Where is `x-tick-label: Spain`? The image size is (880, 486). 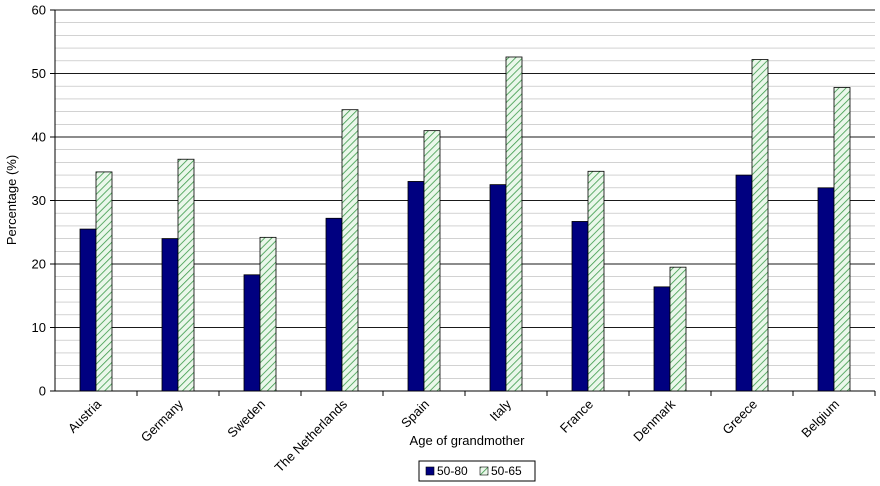
x-tick-label: Spain is located at coordinates (415, 414).